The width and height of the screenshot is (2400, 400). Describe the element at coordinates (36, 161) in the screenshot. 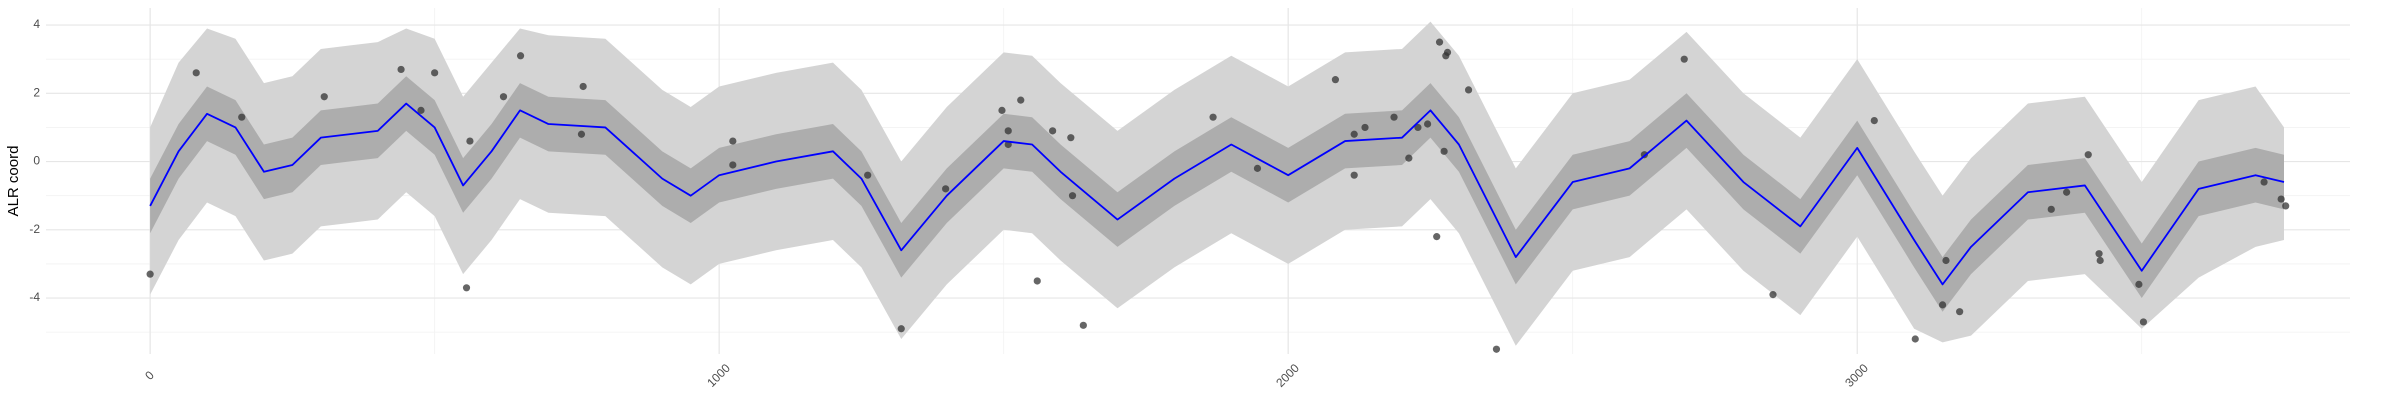

I see `y-tick-label: 0` at that location.